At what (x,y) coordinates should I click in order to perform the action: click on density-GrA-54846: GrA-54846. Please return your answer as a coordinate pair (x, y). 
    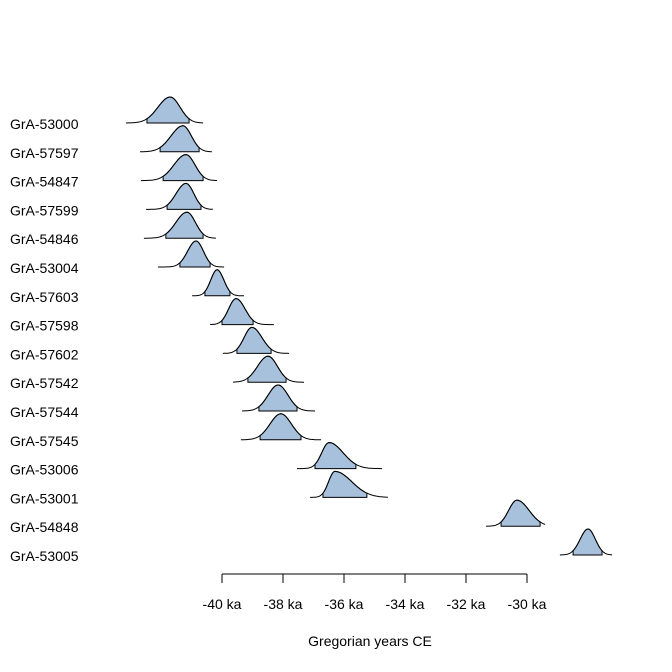
    Looking at the image, I should click on (113, 229).